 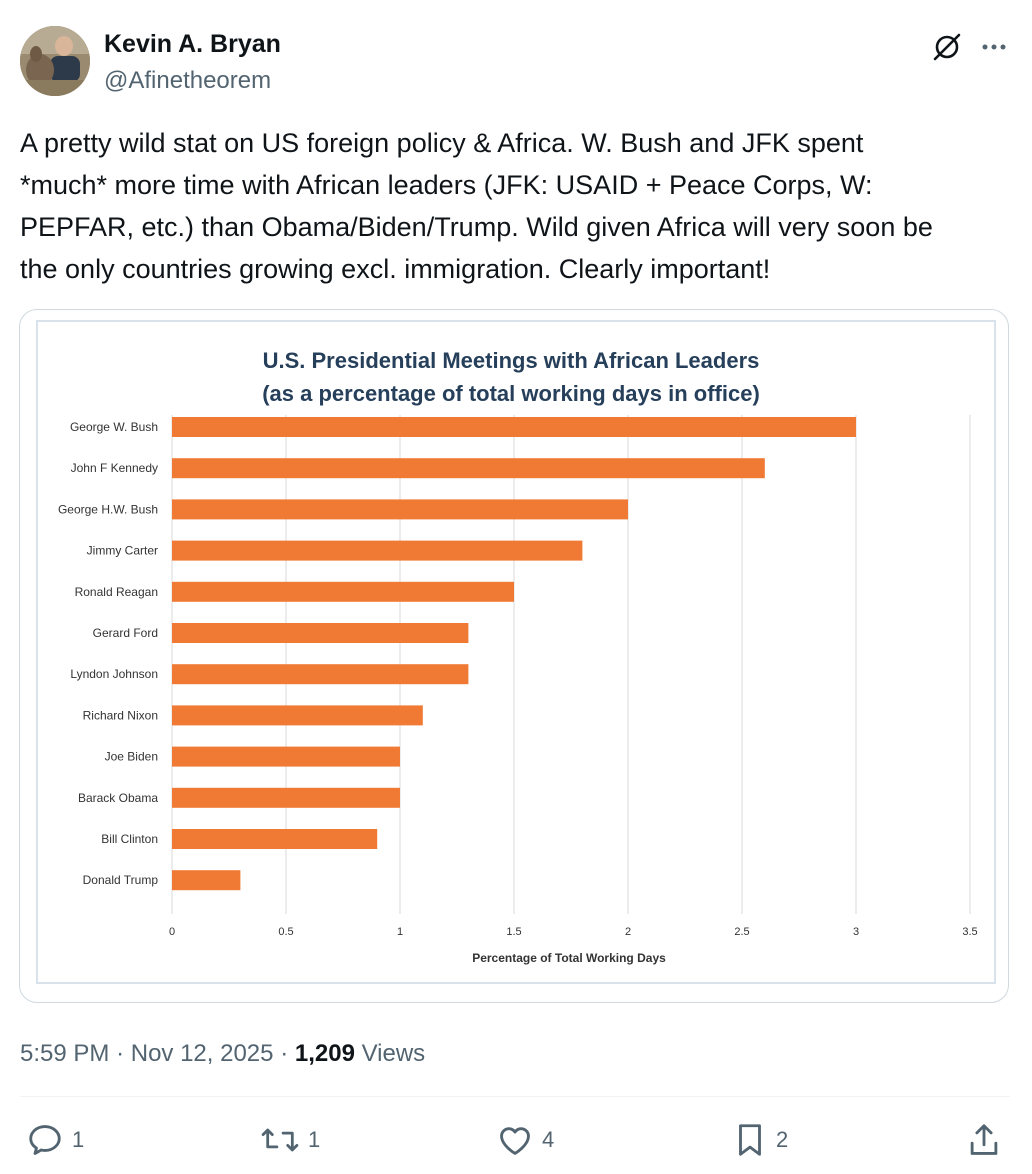 What do you see at coordinates (515, 1096) in the screenshot?
I see `divider` at bounding box center [515, 1096].